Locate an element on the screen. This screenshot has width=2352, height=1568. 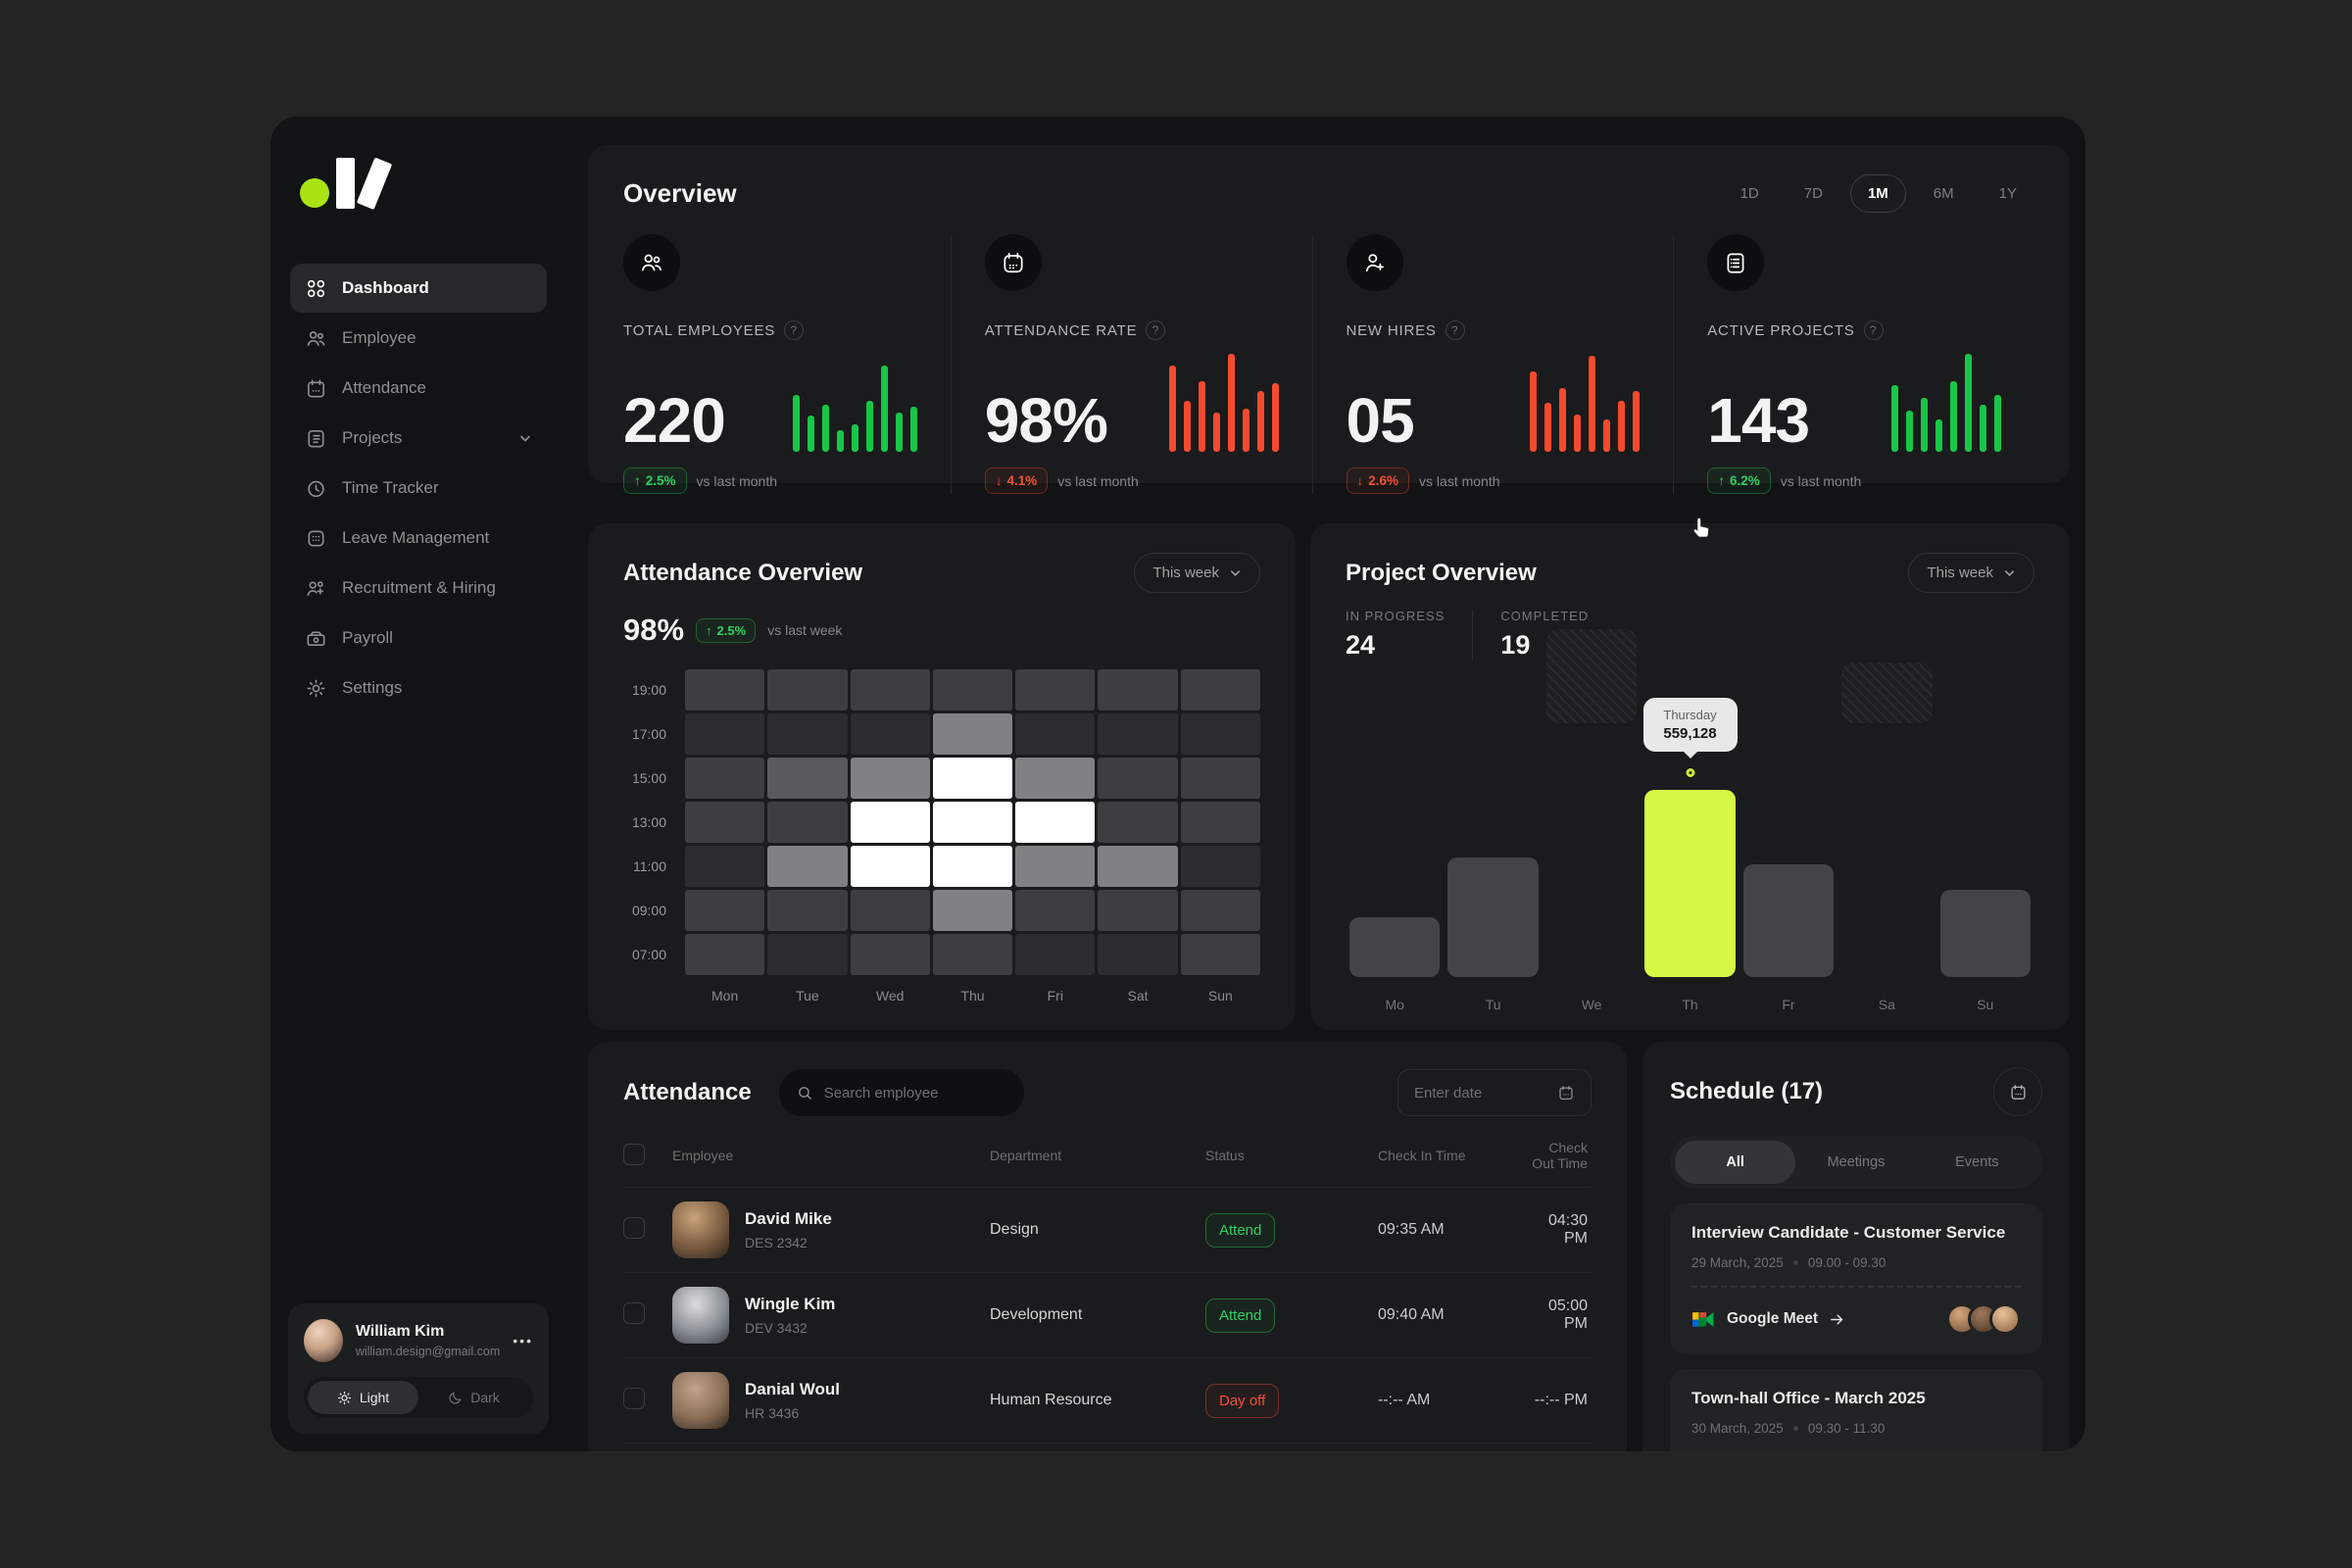
sidebar-item-employee: Employee is located at coordinates (418, 338).